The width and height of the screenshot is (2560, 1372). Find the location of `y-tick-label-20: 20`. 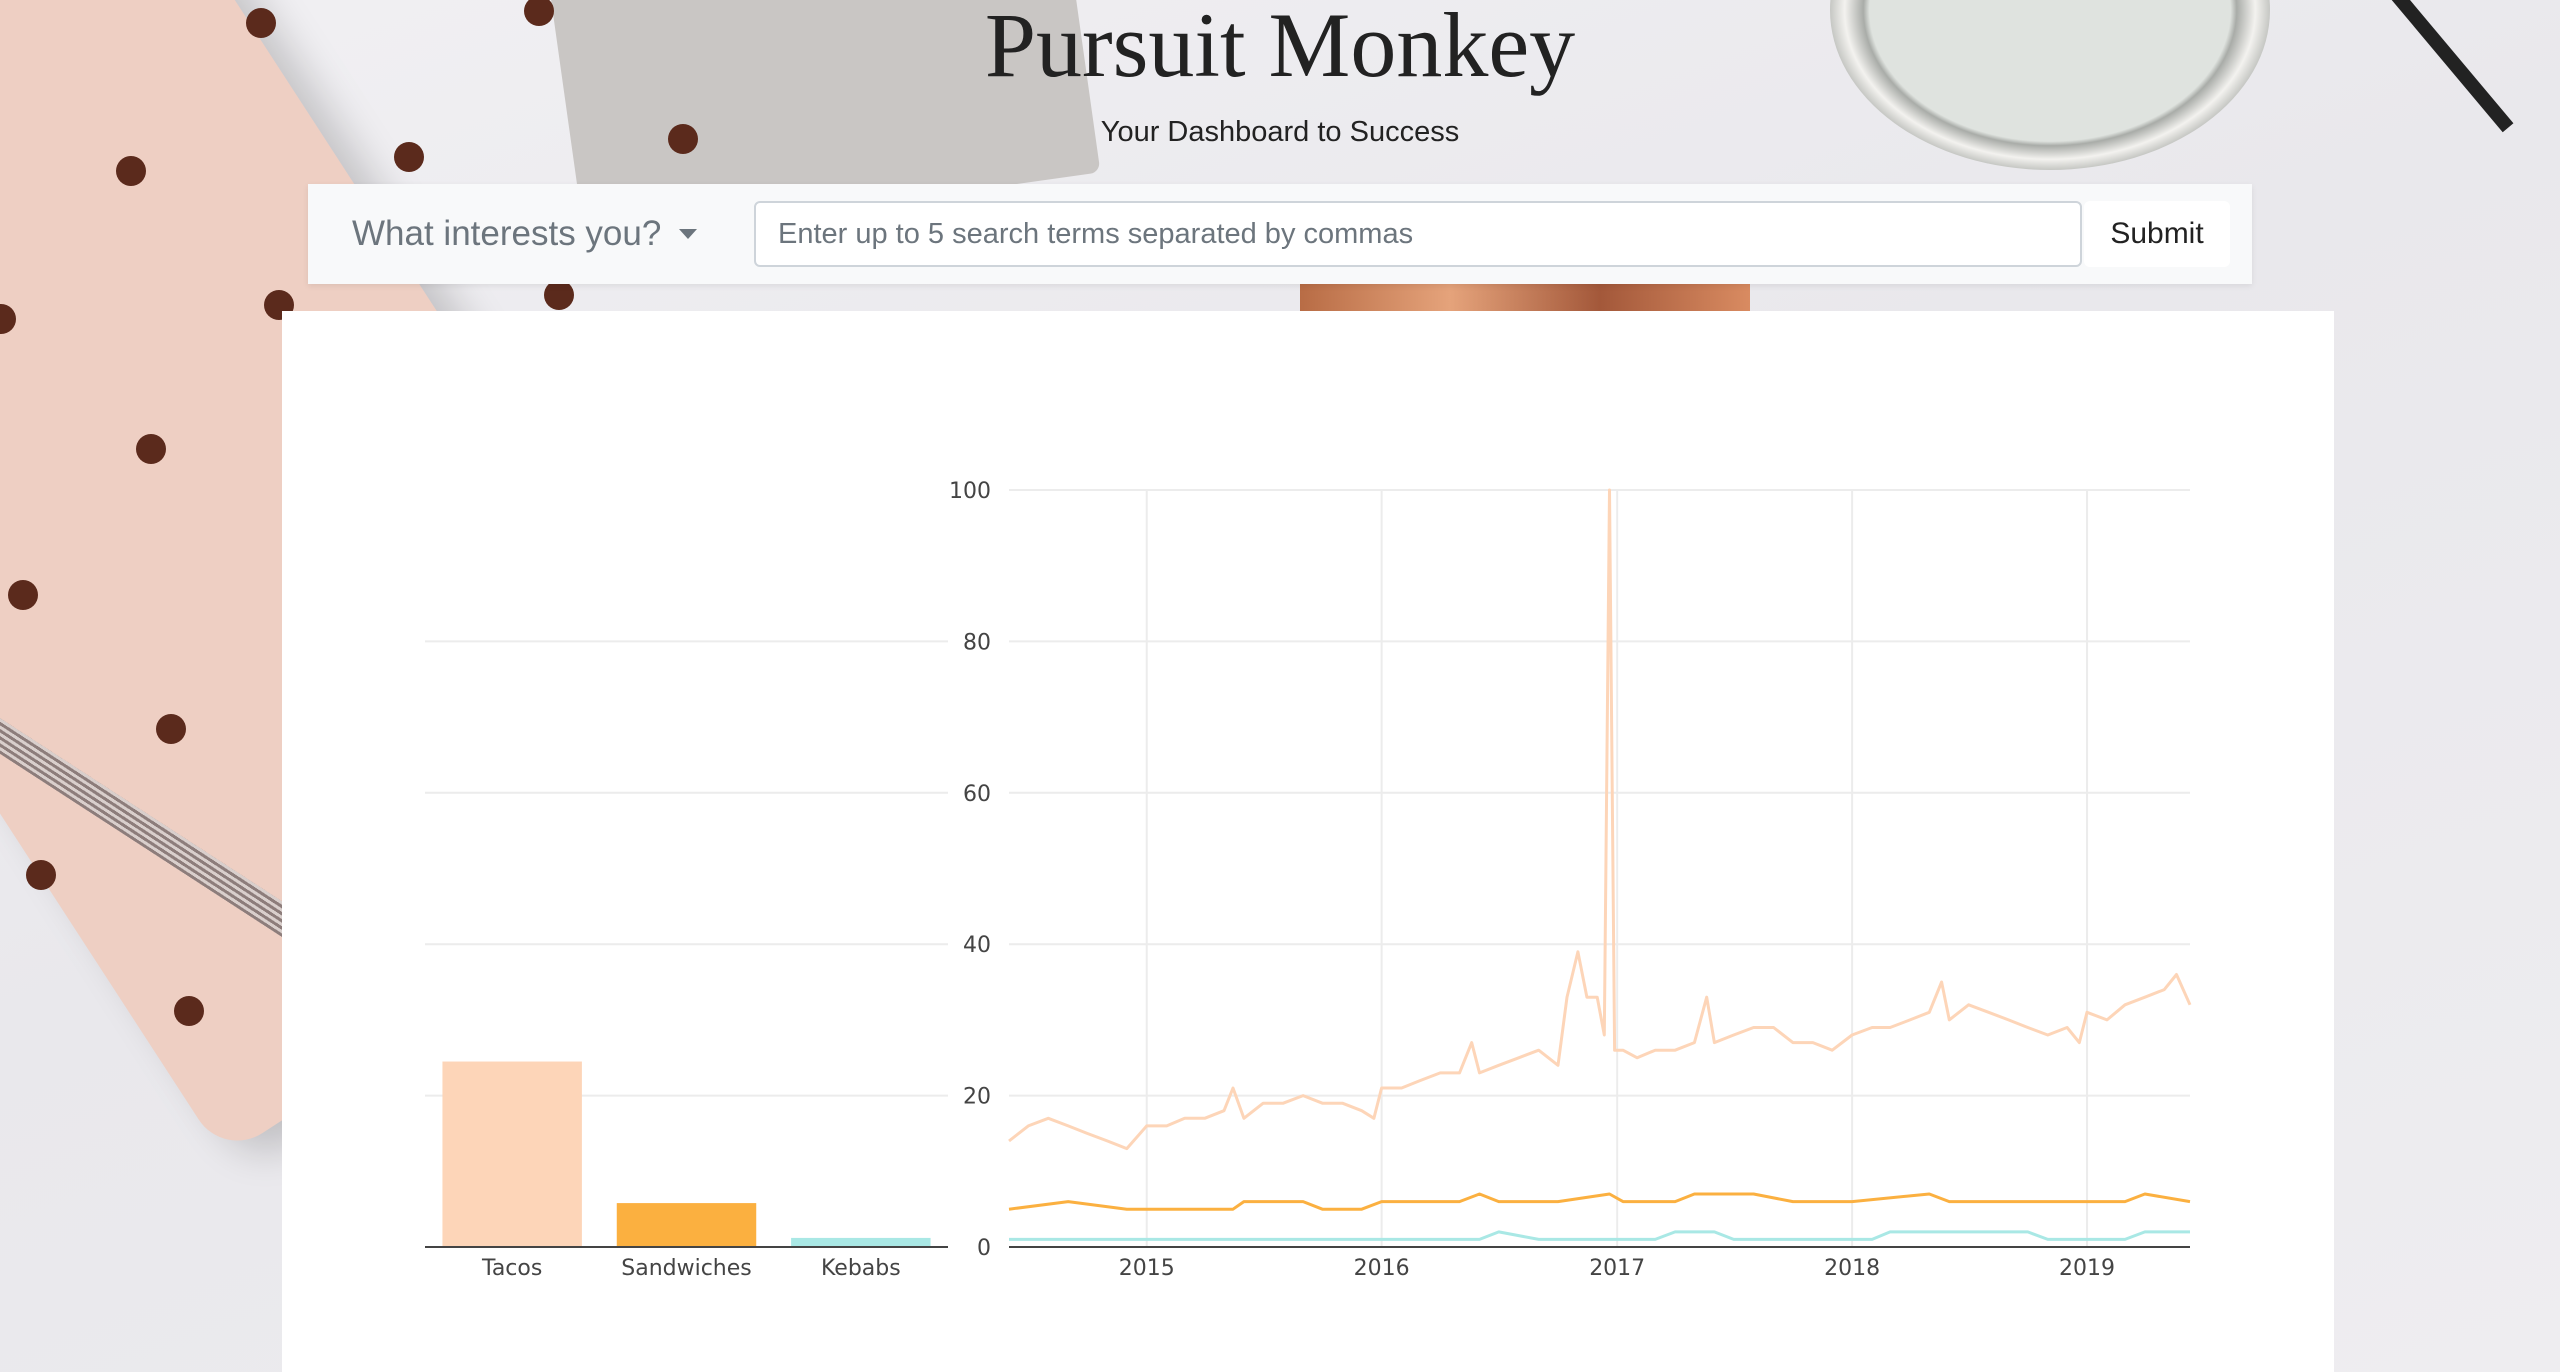

y-tick-label-20: 20 is located at coordinates (977, 1097).